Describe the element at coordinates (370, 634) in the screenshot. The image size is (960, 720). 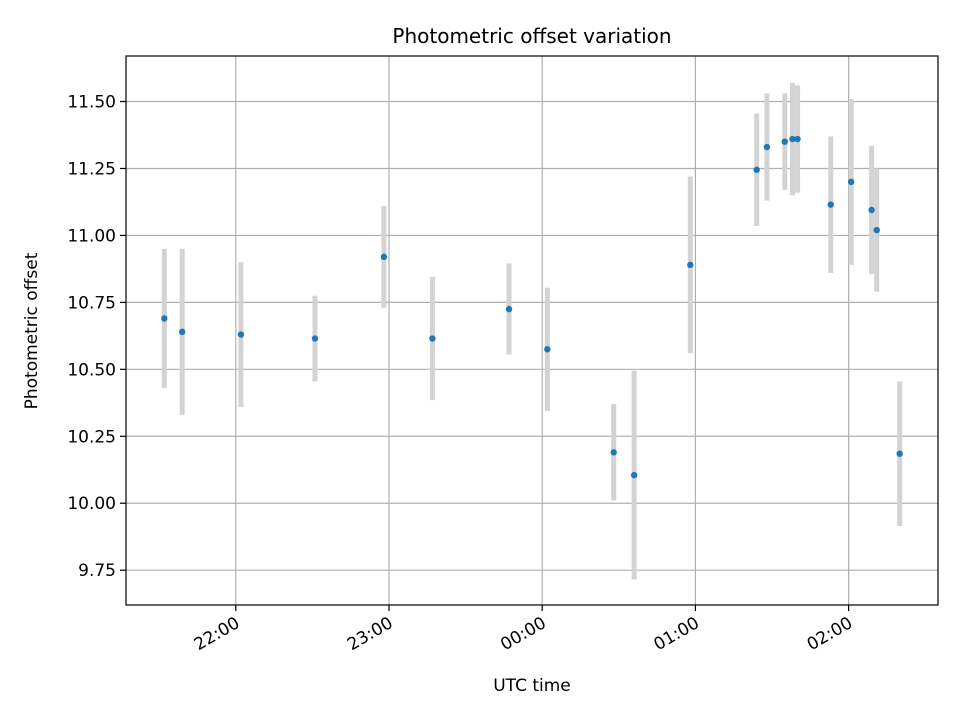
I see `x-tick-label: 23:00` at that location.